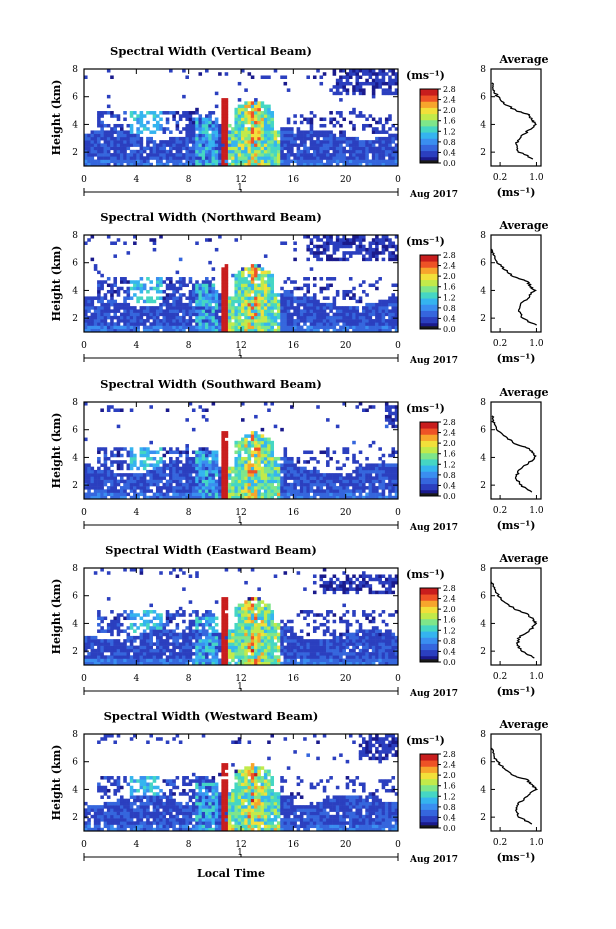 This screenshot has width=616, height=929. What do you see at coordinates (429, 148) in the screenshot?
I see `colorbar-segment` at bounding box center [429, 148].